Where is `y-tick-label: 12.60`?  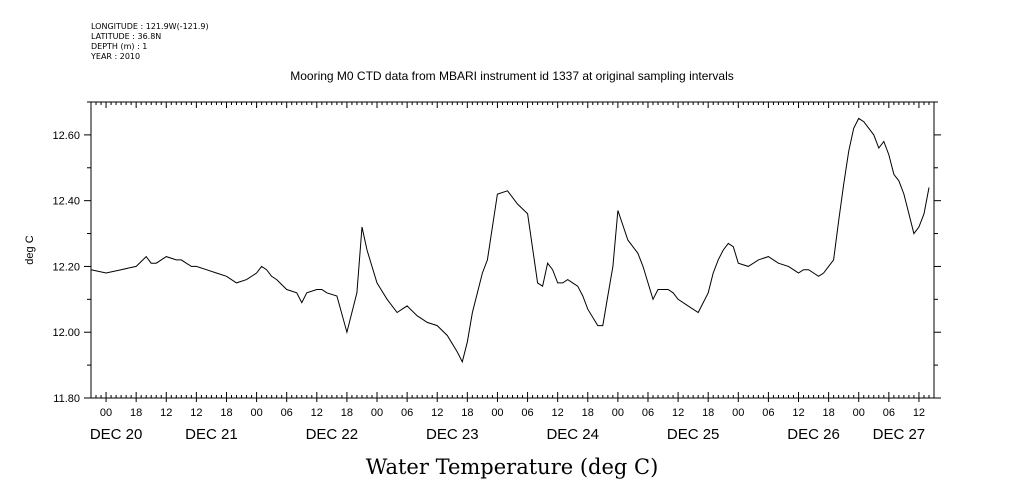 y-tick-label: 12.60 is located at coordinates (66, 136).